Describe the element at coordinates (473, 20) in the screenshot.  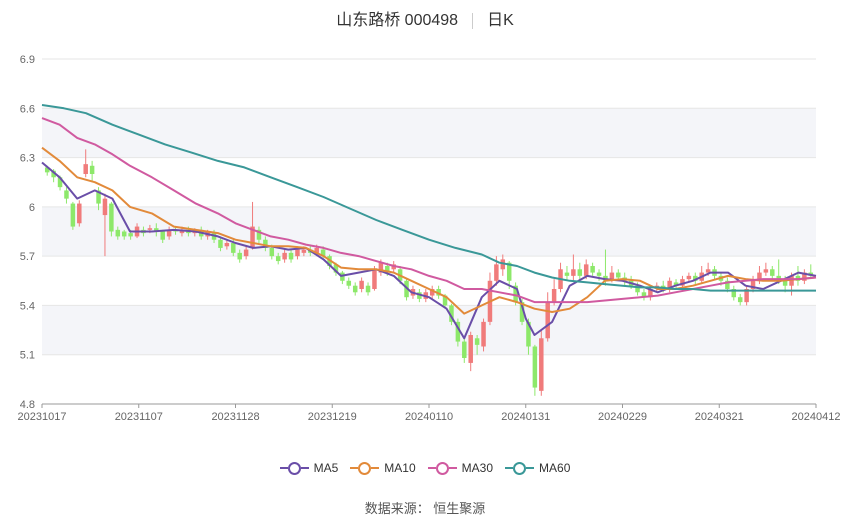
I see `title-divider` at that location.